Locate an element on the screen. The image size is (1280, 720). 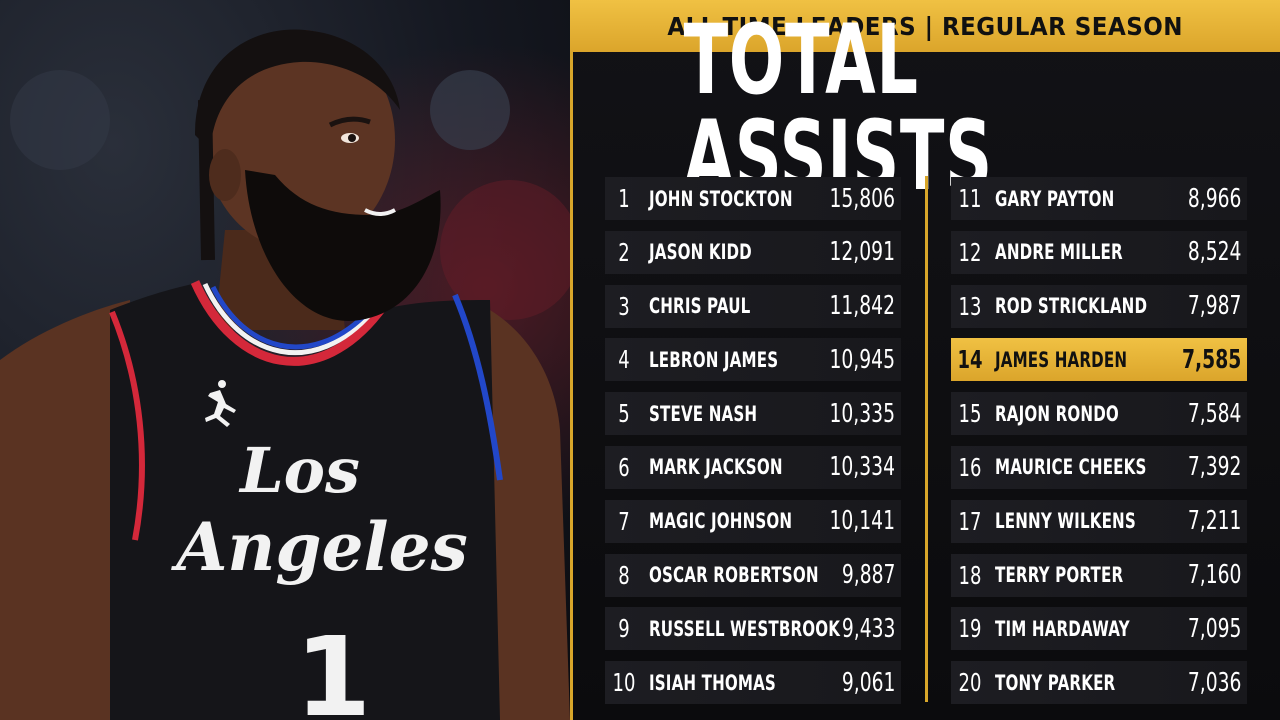
jersey-text-los: Los is located at coordinates (299, 470).